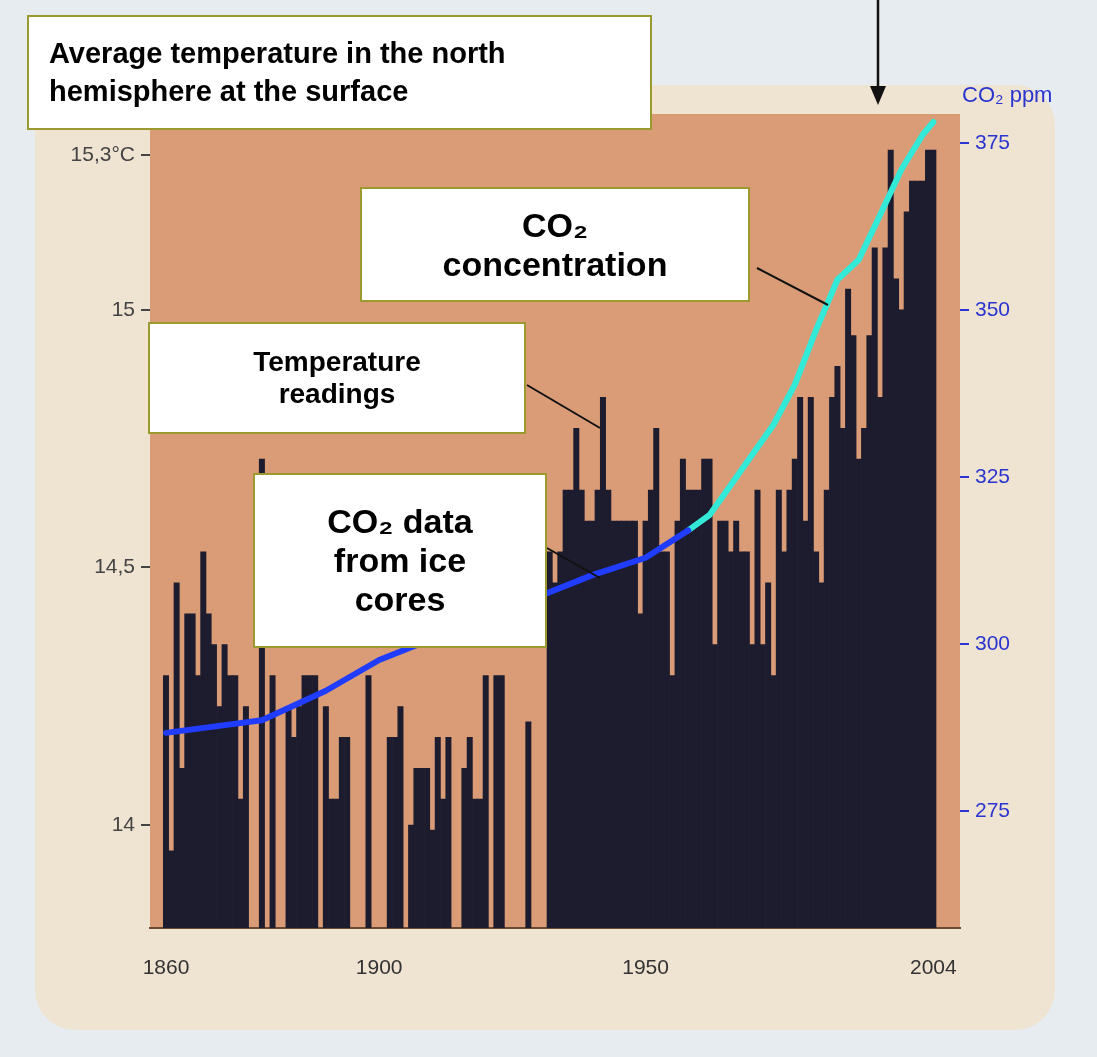  Describe the element at coordinates (379, 967) in the screenshot. I see `x-tick-label: 1900` at that location.